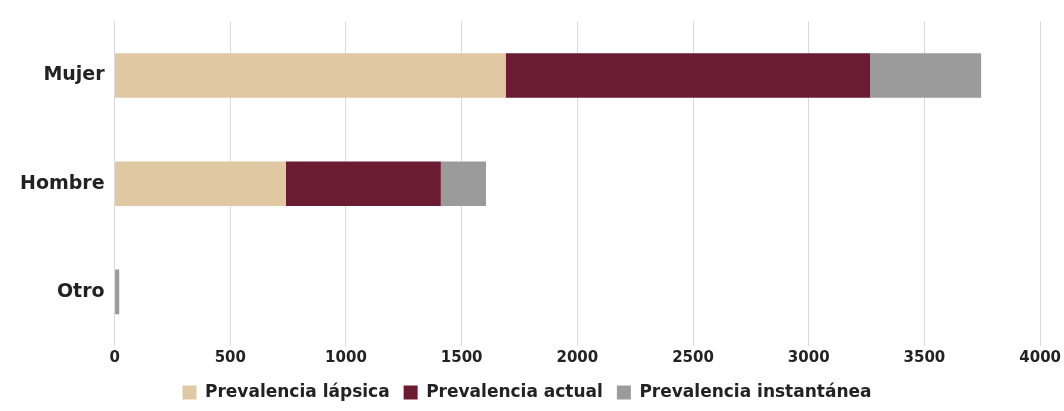 This screenshot has height=411, width=1064. I want to click on y-tick-label: Hombre, so click(62, 181).